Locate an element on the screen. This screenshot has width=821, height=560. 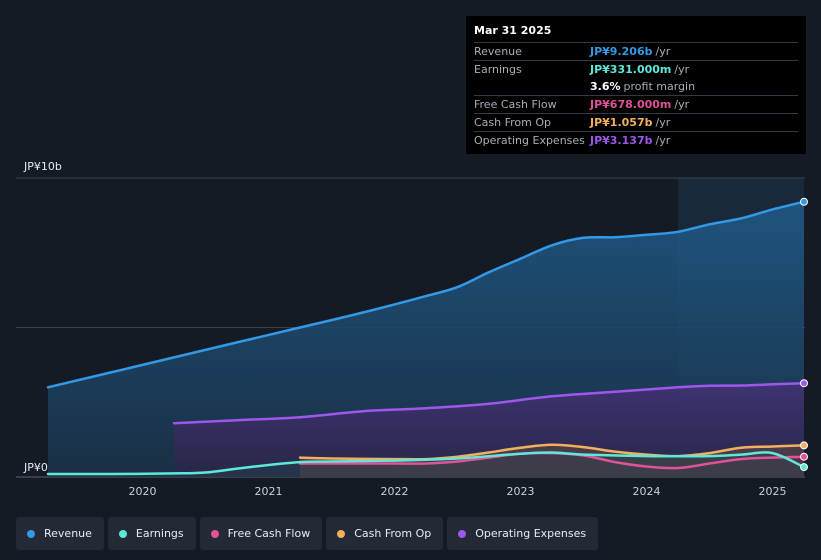
legend-label: Cash From Op is located at coordinates (393, 533).